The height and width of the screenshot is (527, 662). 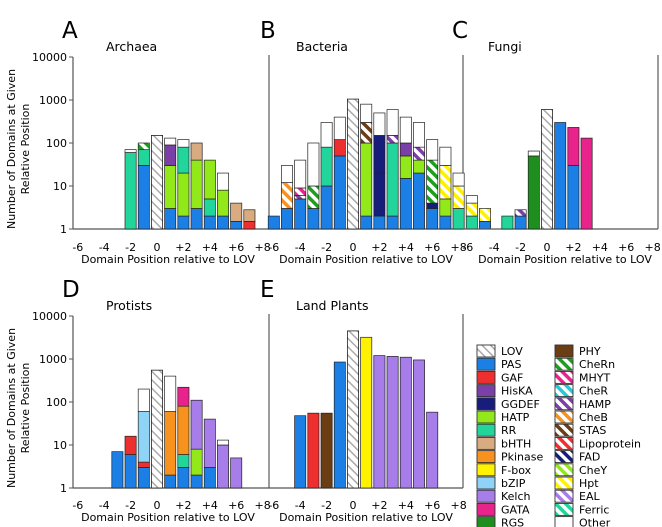 What do you see at coordinates (268, 31) in the screenshot?
I see `panel-letter: B` at bounding box center [268, 31].